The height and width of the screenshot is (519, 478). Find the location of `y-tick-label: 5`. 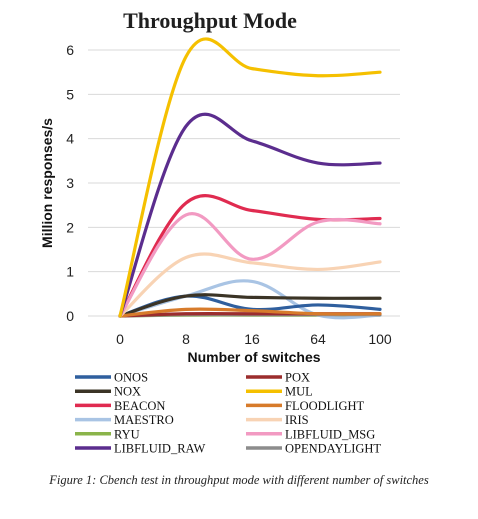

y-tick-label: 5 is located at coordinates (70, 94).